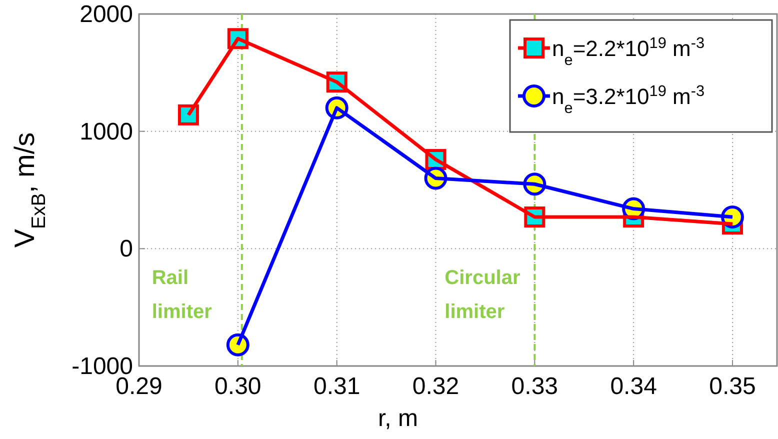 Image resolution: width=778 pixels, height=439 pixels. What do you see at coordinates (628, 51) in the screenshot?
I see `legend-label: n$_{e}$=2.2*10$^{19}$ m$^{-3}$` at bounding box center [628, 51].